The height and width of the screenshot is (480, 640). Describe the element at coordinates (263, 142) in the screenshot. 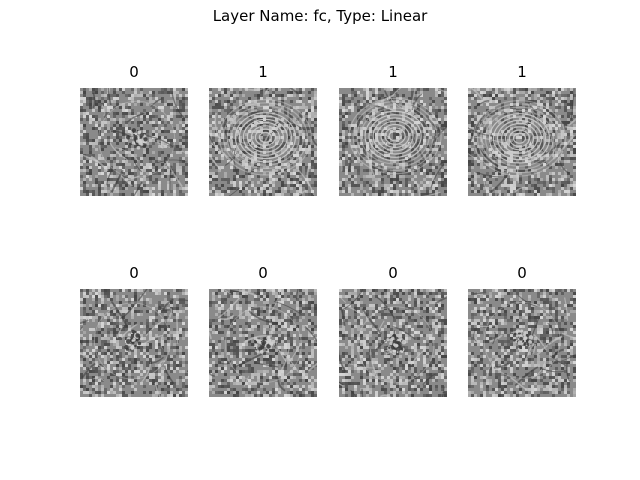

I see `panel-2-image` at that location.